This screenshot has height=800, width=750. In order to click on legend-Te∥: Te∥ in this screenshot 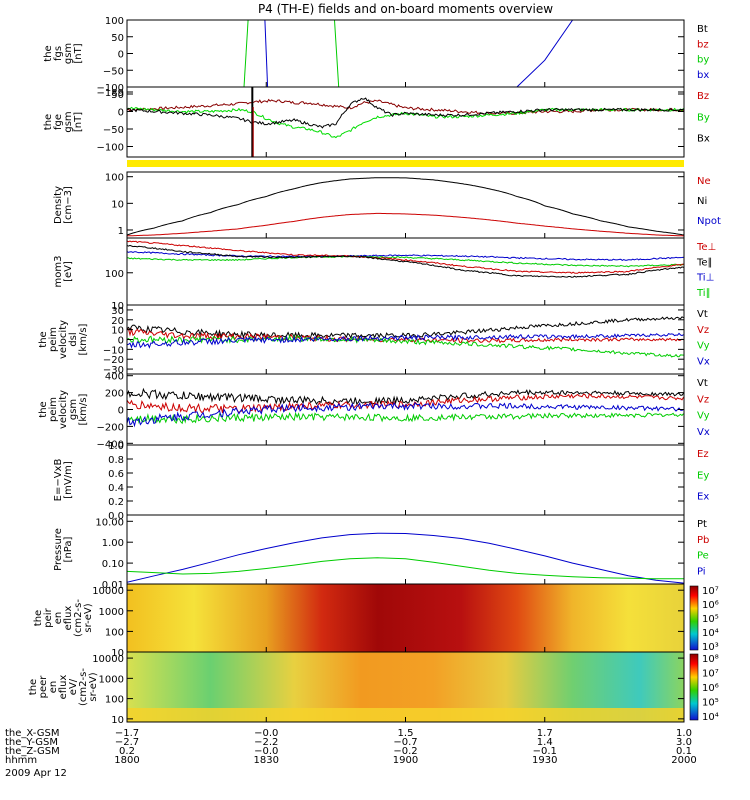, I will do `click(704, 262)`.